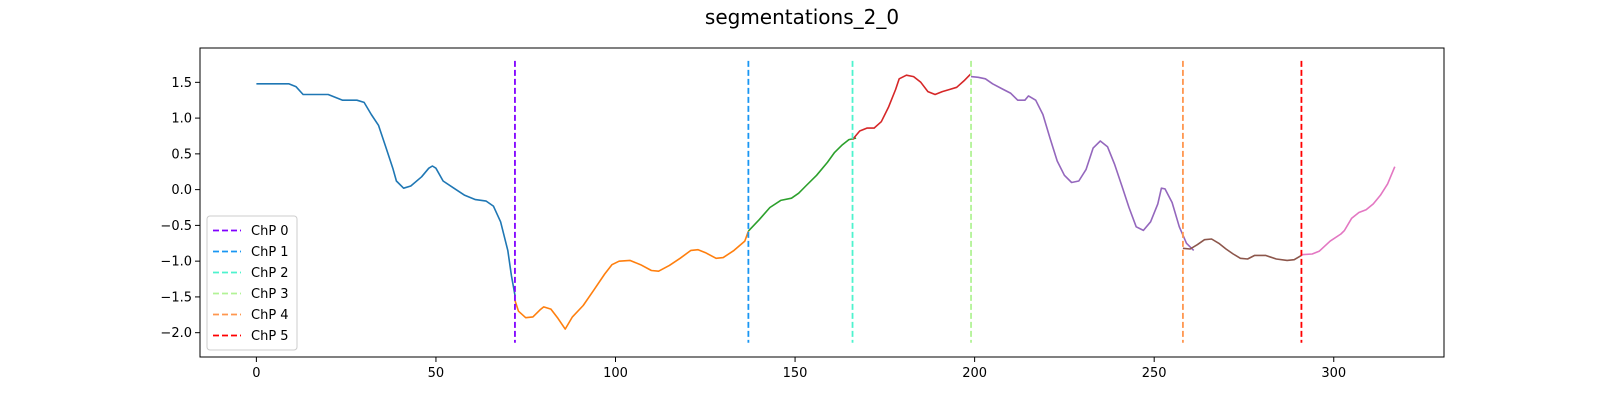  What do you see at coordinates (181, 190) in the screenshot?
I see `y-tick-label: 0.0` at bounding box center [181, 190].